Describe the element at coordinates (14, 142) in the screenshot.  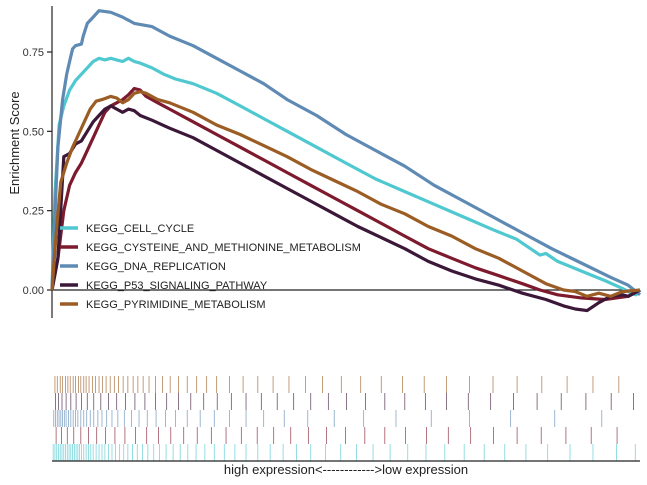
I see `y-axis-label: Enrichment Score` at that location.